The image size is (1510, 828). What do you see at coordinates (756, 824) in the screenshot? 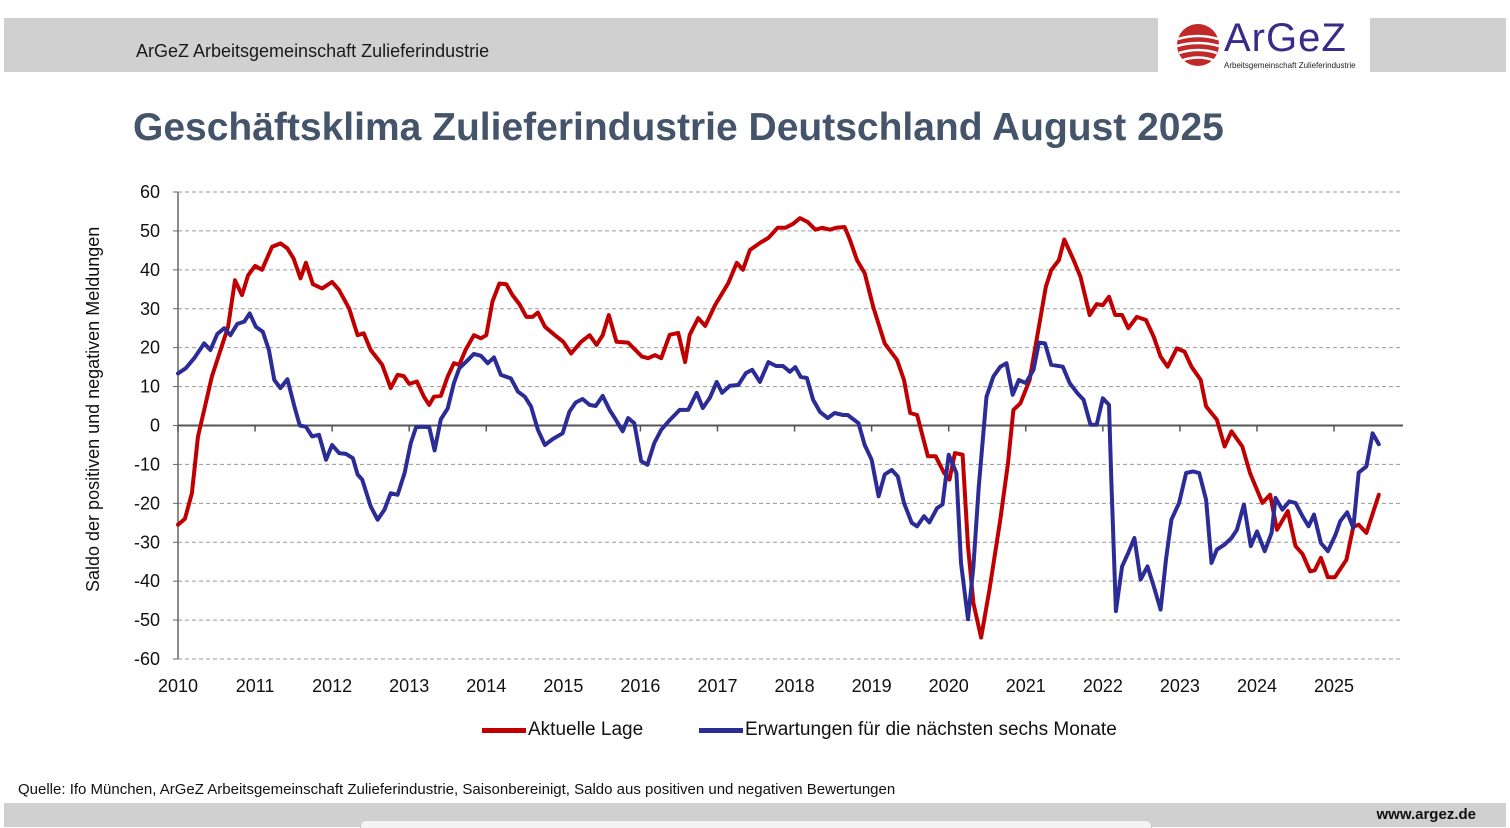
I see `bottom-tab` at bounding box center [756, 824].